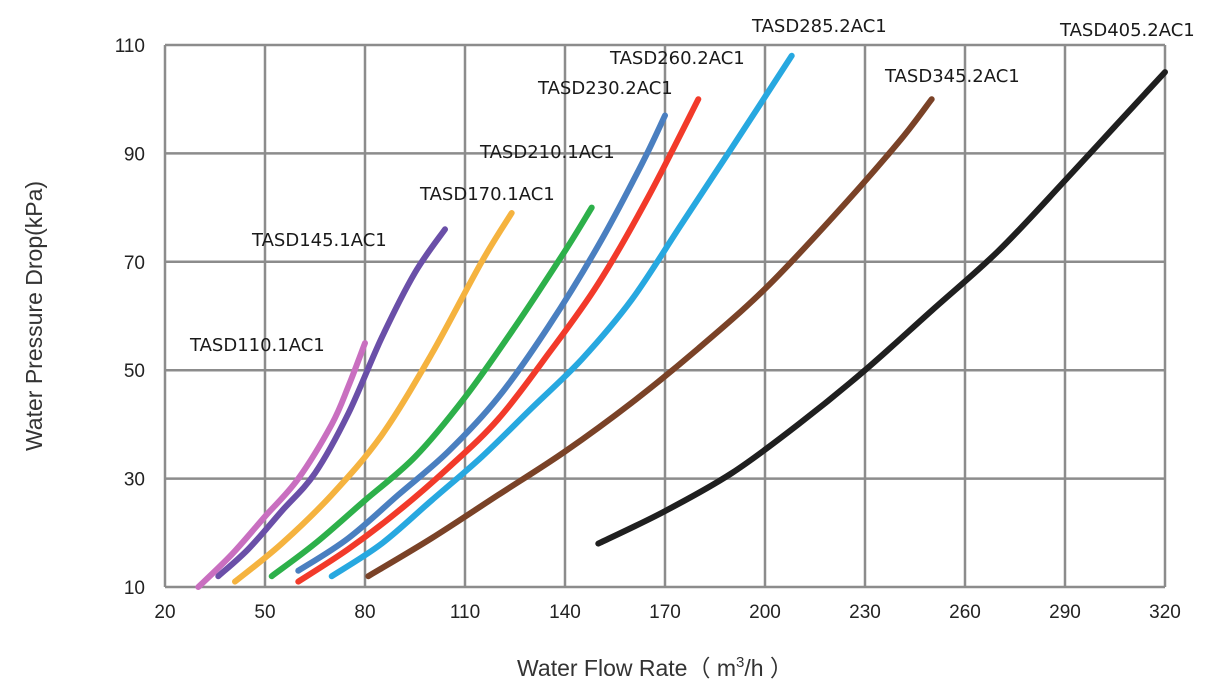  I want to click on series-label-tasd230-2ac1: TASD230.2AC1, so click(605, 88).